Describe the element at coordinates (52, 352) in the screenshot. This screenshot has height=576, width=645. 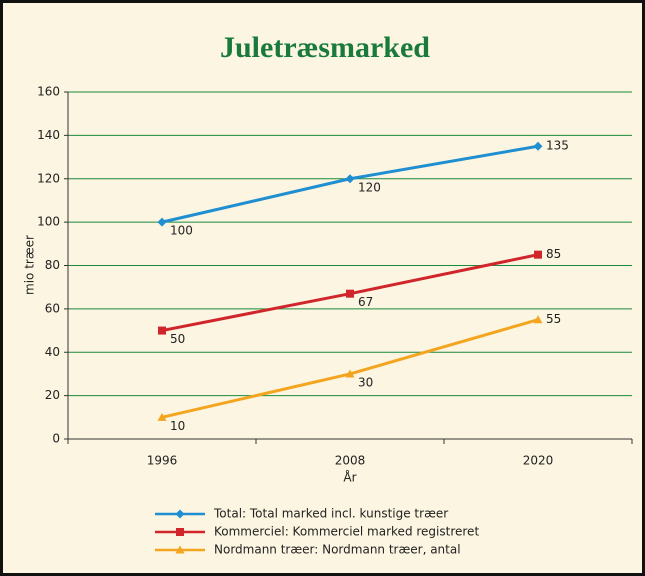
I see `y-tick-label: 40` at that location.